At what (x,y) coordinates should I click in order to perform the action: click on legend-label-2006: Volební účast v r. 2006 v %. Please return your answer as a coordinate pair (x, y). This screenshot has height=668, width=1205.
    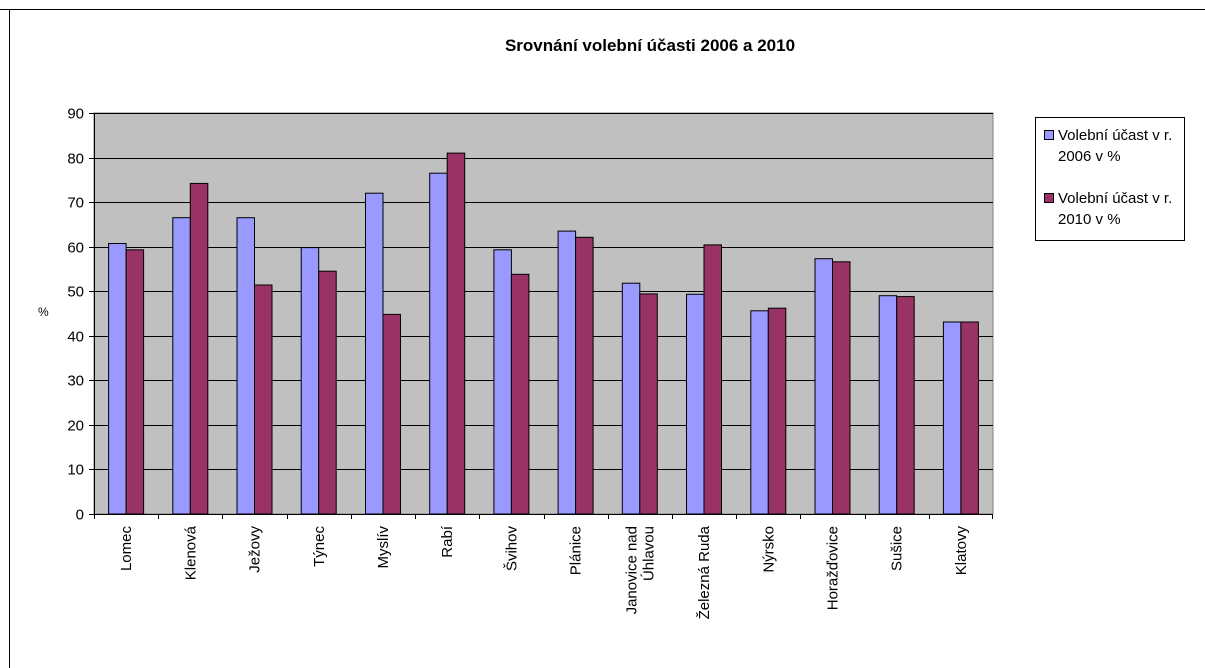
    Looking at the image, I should click on (1115, 146).